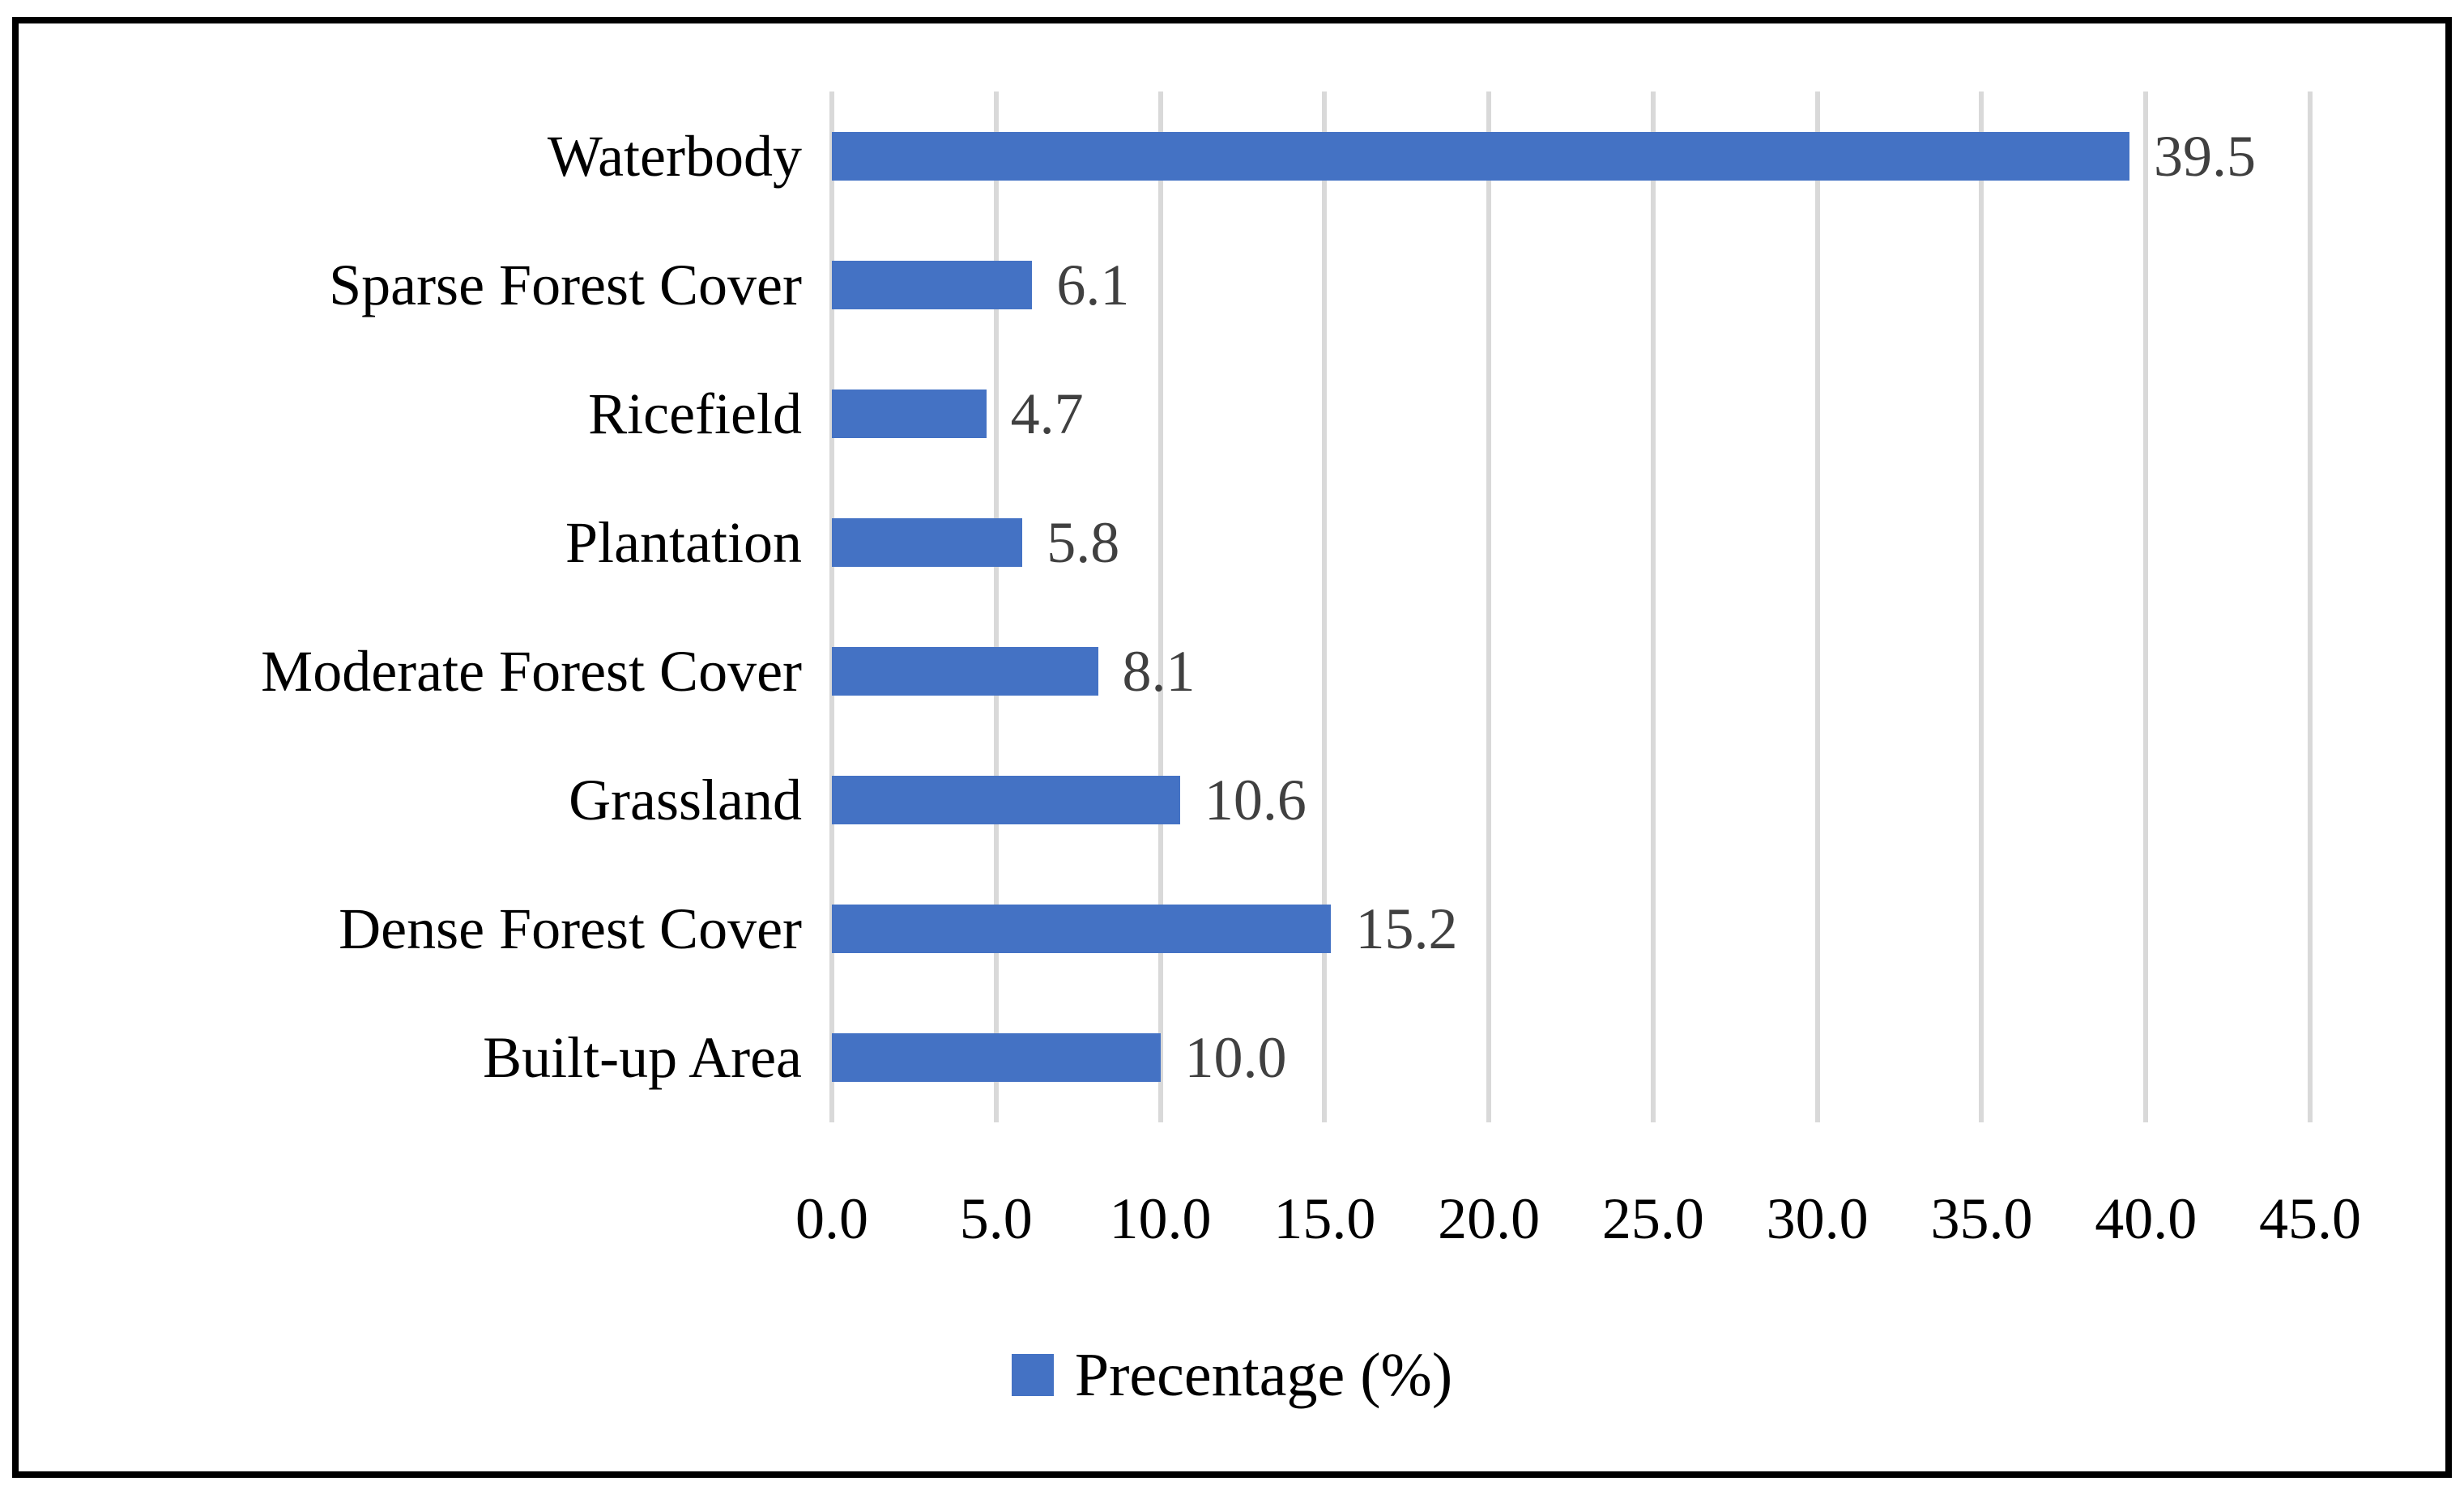 The width and height of the screenshot is (2464, 1490). Describe the element at coordinates (1324, 1218) in the screenshot. I see `x-tick-label: 15.0` at that location.